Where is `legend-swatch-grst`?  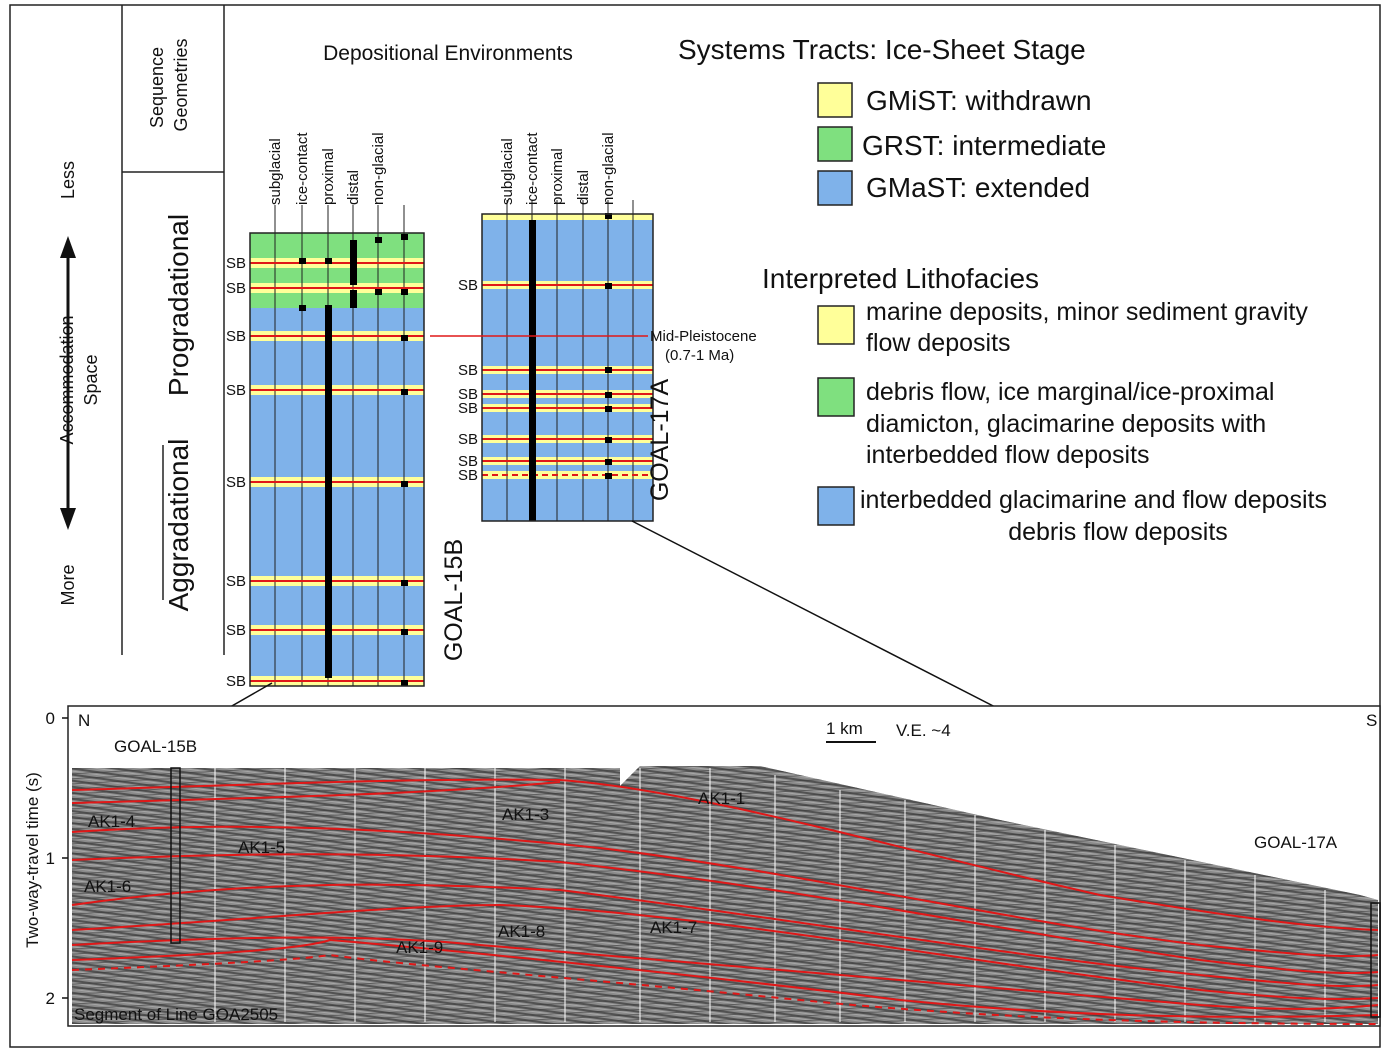 legend-swatch-grst is located at coordinates (835, 144).